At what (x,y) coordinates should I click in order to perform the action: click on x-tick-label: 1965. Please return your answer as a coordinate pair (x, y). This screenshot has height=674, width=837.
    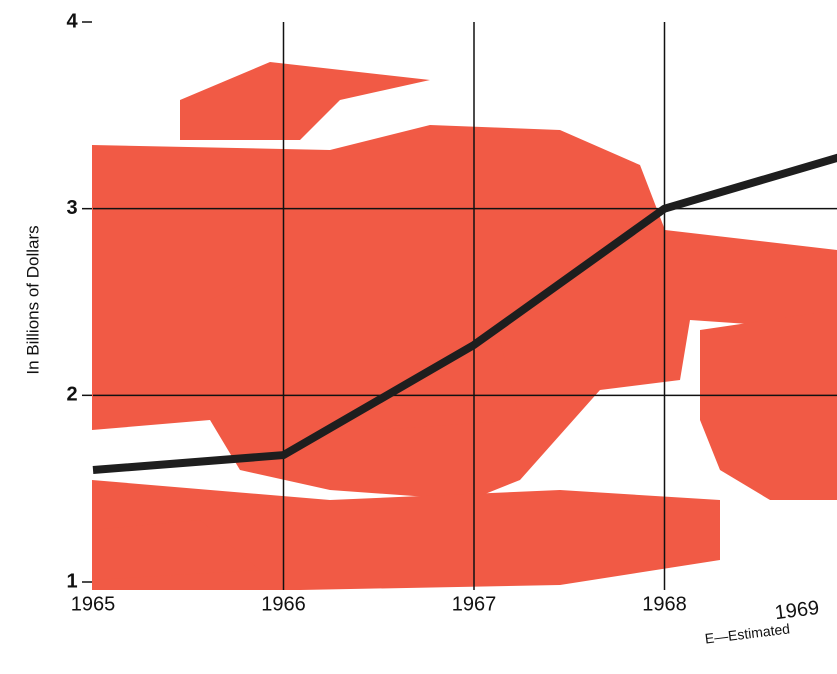
    Looking at the image, I should click on (93, 604).